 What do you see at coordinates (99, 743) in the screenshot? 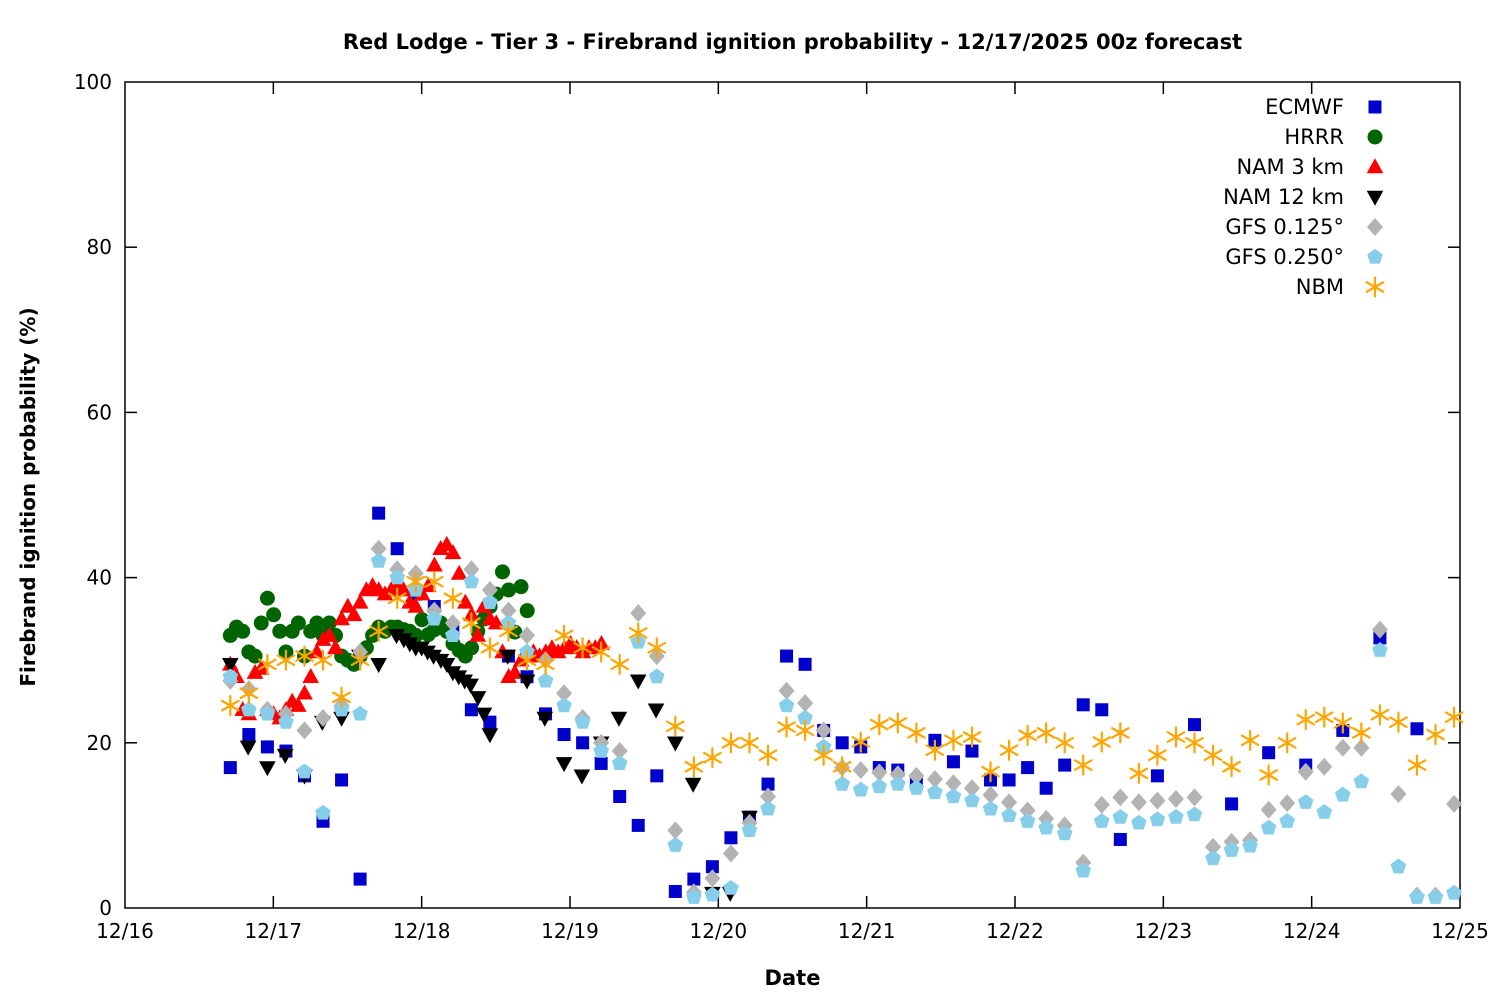
I see `y-tick-label: 20` at bounding box center [99, 743].